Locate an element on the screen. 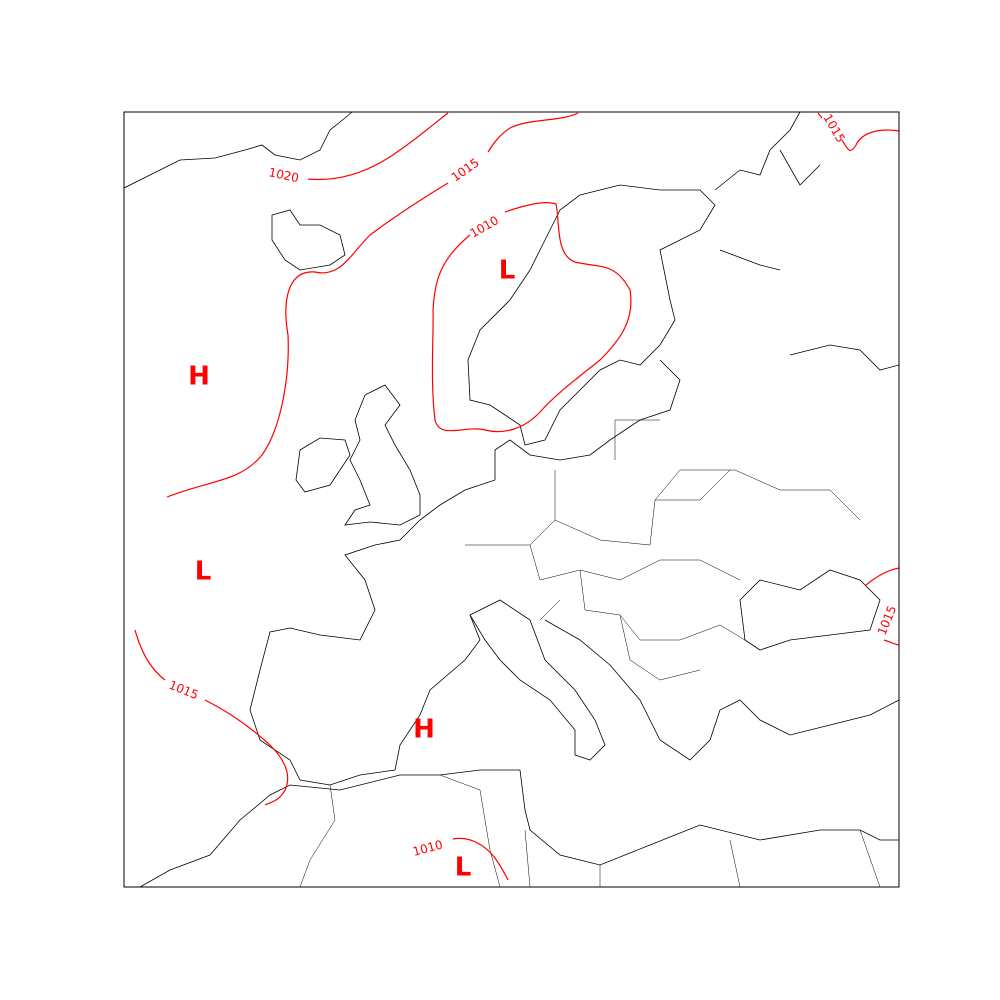 The width and height of the screenshot is (1000, 1000). isobar-label-1020: 1020 is located at coordinates (283, 175).